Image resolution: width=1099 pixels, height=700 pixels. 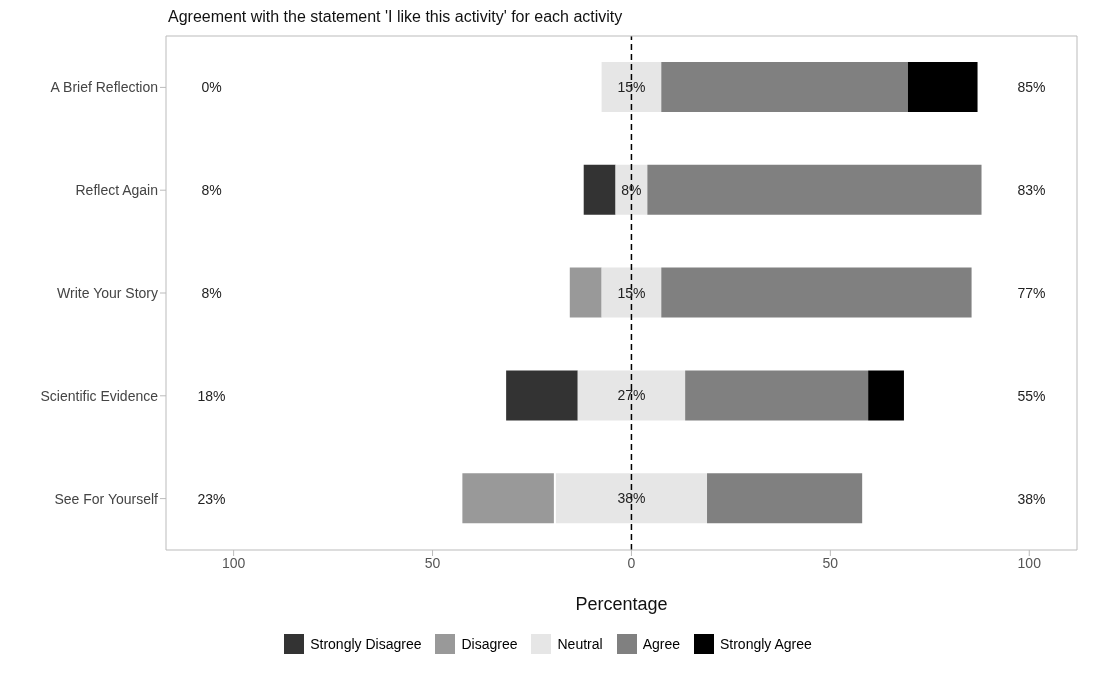 I want to click on data-label: 38%, so click(x=631, y=498).